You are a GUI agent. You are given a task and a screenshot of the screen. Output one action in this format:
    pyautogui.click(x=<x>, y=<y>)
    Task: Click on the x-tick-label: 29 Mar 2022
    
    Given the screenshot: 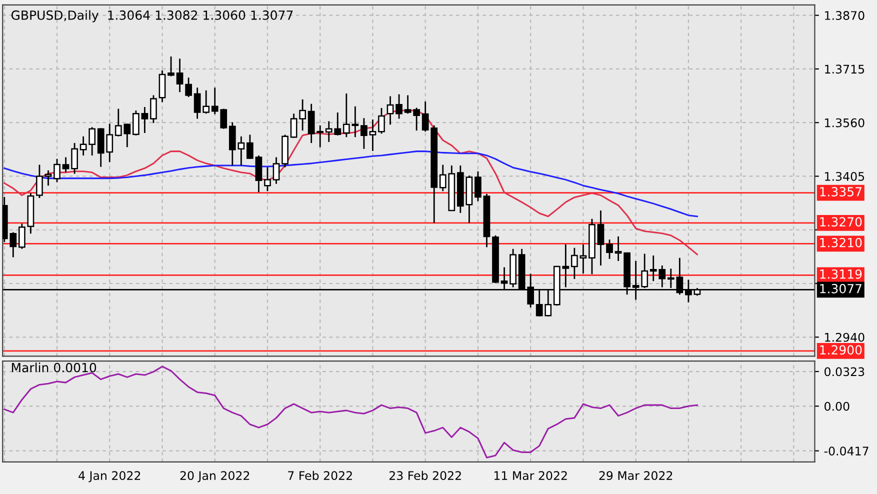 What is the action you would take?
    pyautogui.click(x=635, y=475)
    